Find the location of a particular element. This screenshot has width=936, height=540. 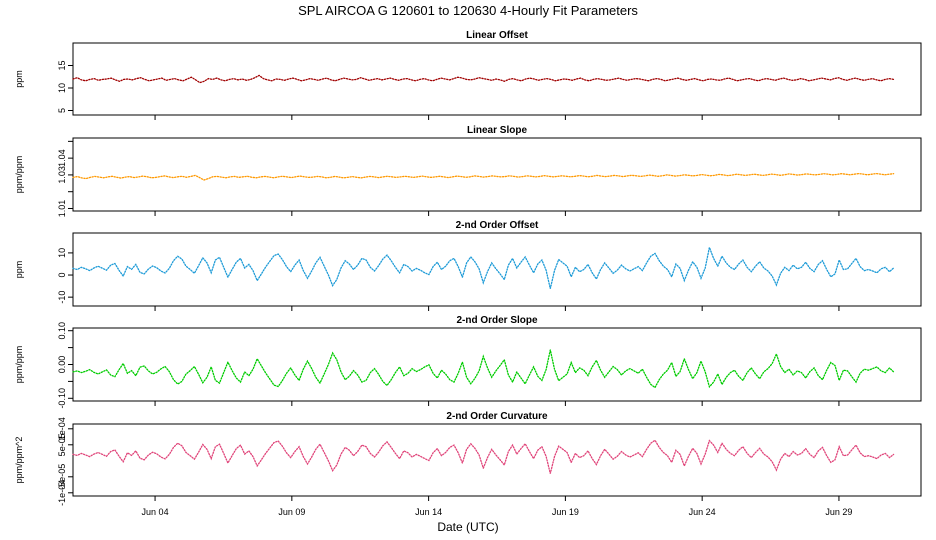

x-tick-label: Jun 29 is located at coordinates (838, 512).